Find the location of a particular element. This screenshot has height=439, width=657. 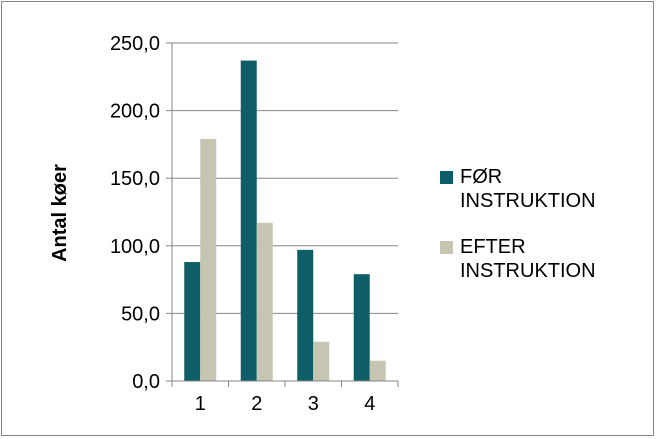

x-tick-label: 3 is located at coordinates (313, 404).